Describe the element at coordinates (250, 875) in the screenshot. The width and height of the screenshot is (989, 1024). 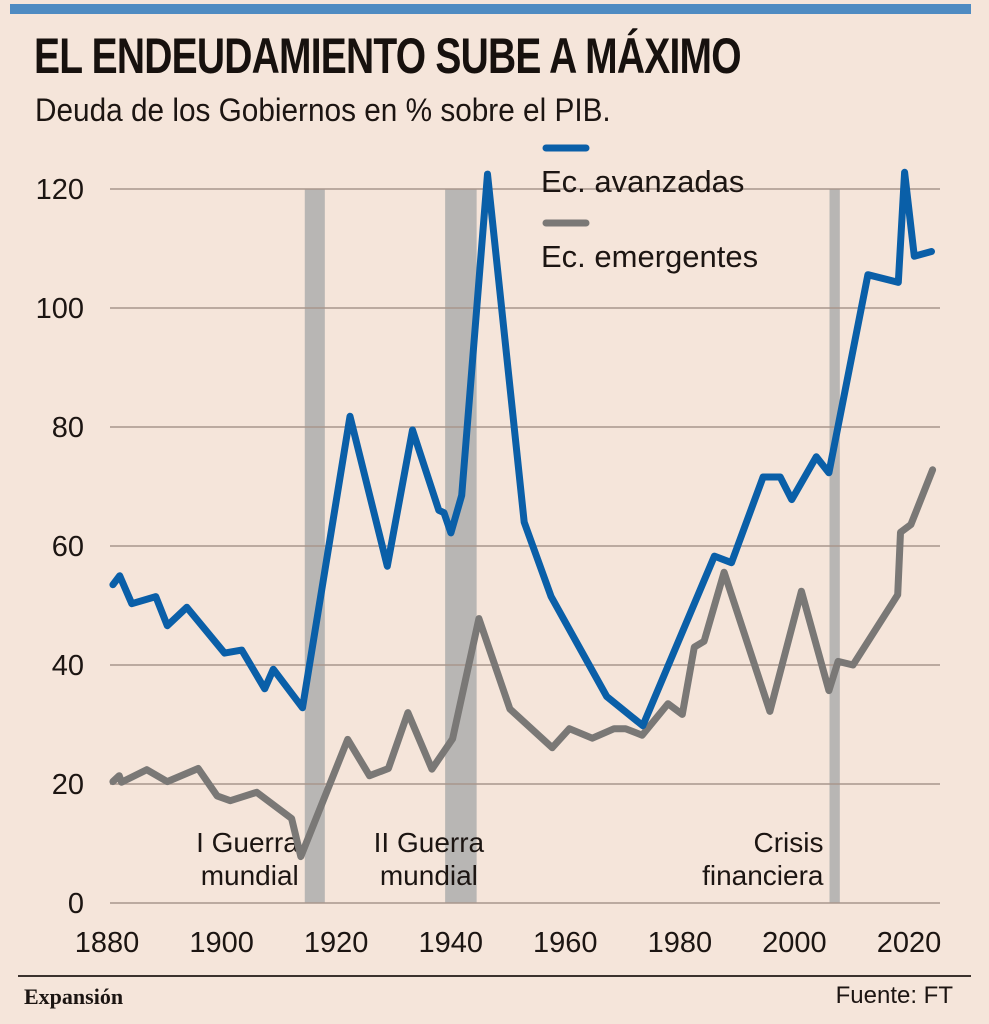
I see `period-label-1: mundial` at that location.